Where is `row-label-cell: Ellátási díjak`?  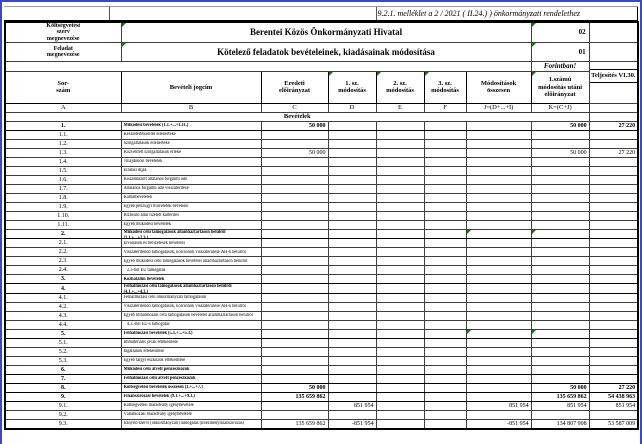
row-label-cell: Ellátási díjak is located at coordinates (191, 170).